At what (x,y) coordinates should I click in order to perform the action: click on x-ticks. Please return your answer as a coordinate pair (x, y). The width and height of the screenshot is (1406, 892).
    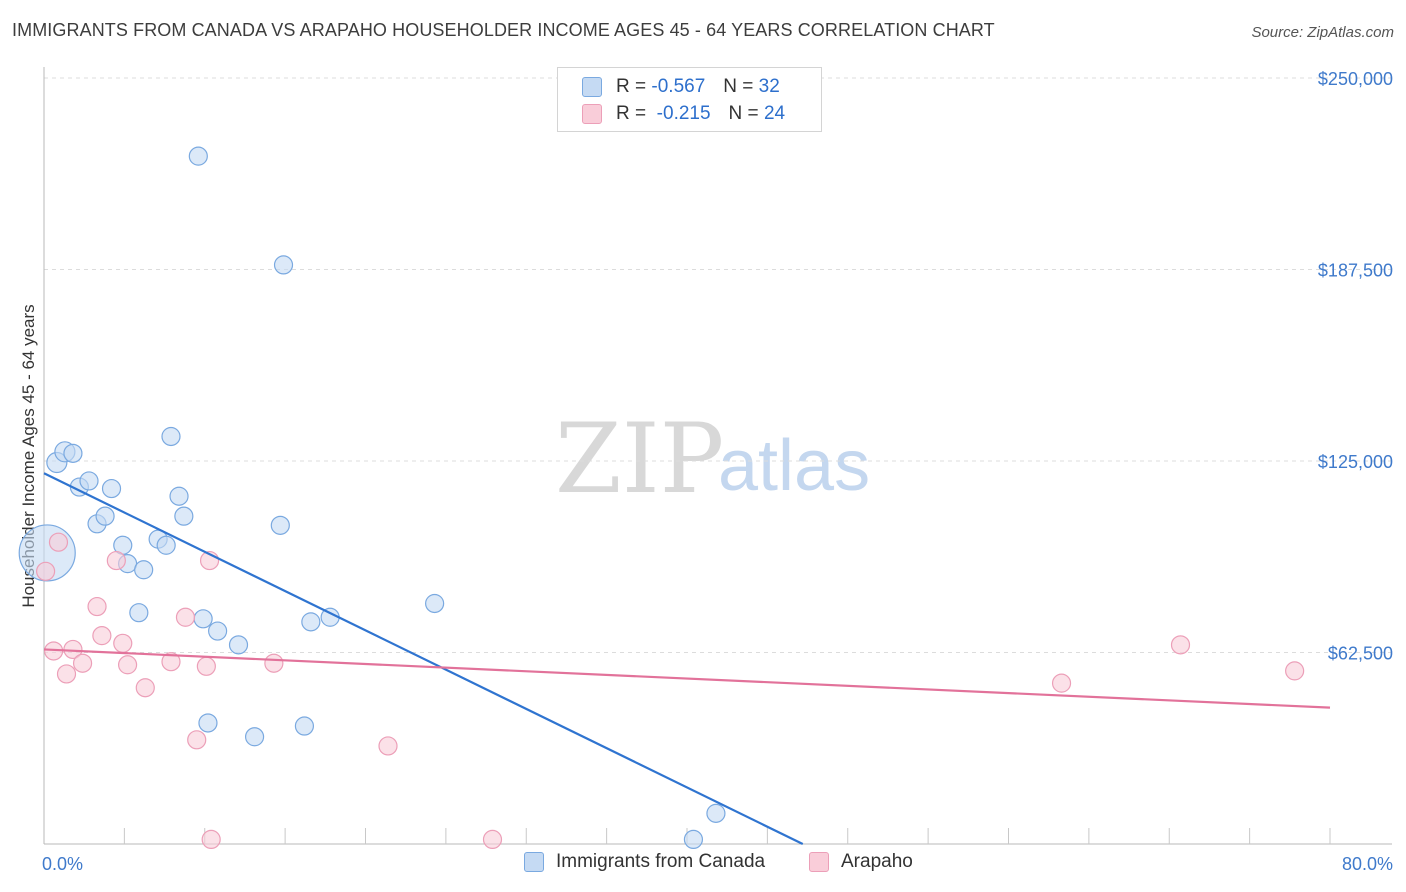
    Looking at the image, I should click on (727, 836).